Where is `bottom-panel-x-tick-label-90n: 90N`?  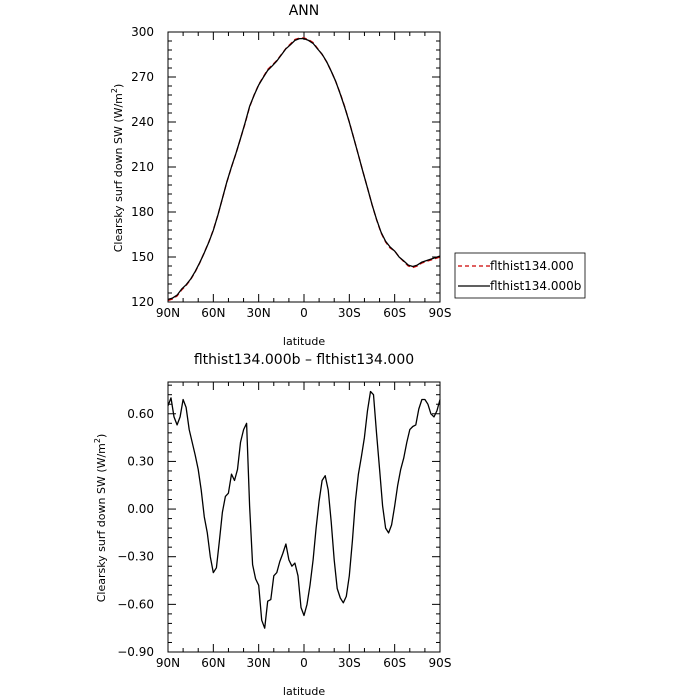 bottom-panel-x-tick-label-90n: 90N is located at coordinates (168, 663).